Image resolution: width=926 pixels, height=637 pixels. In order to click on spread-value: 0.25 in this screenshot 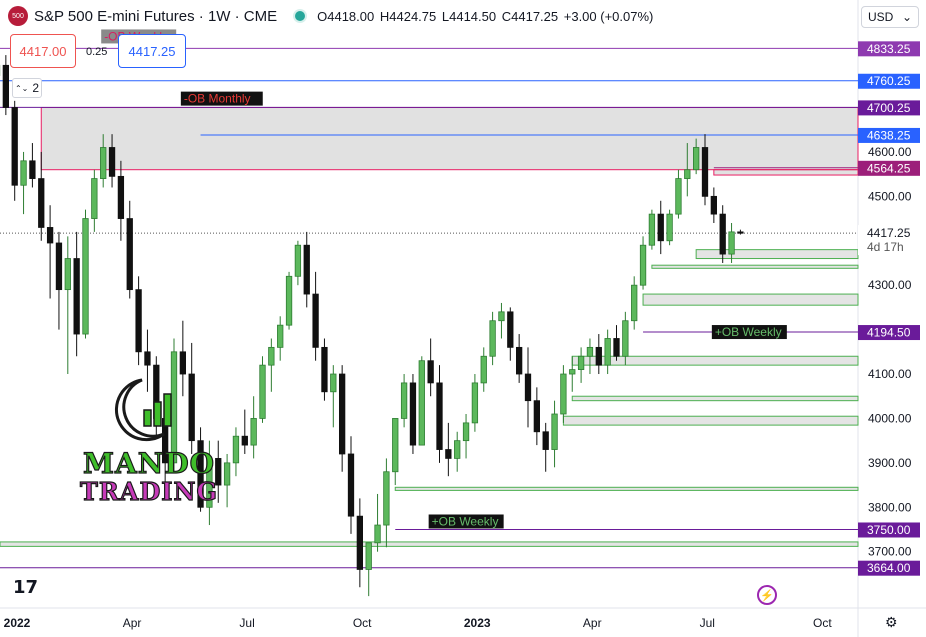, I will do `click(97, 52)`.